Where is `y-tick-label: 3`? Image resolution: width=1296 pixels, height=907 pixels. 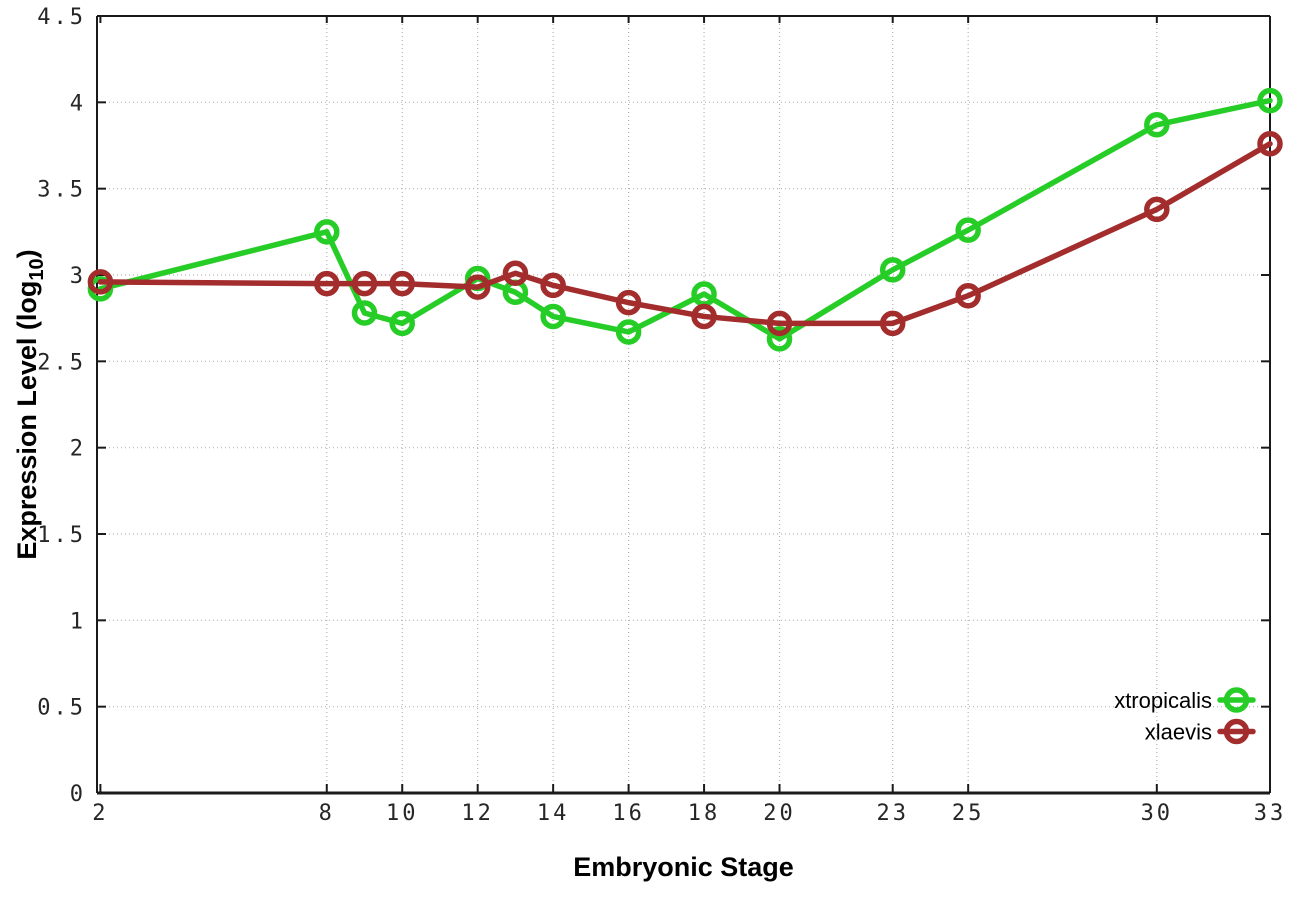
y-tick-label: 3 is located at coordinates (78, 276).